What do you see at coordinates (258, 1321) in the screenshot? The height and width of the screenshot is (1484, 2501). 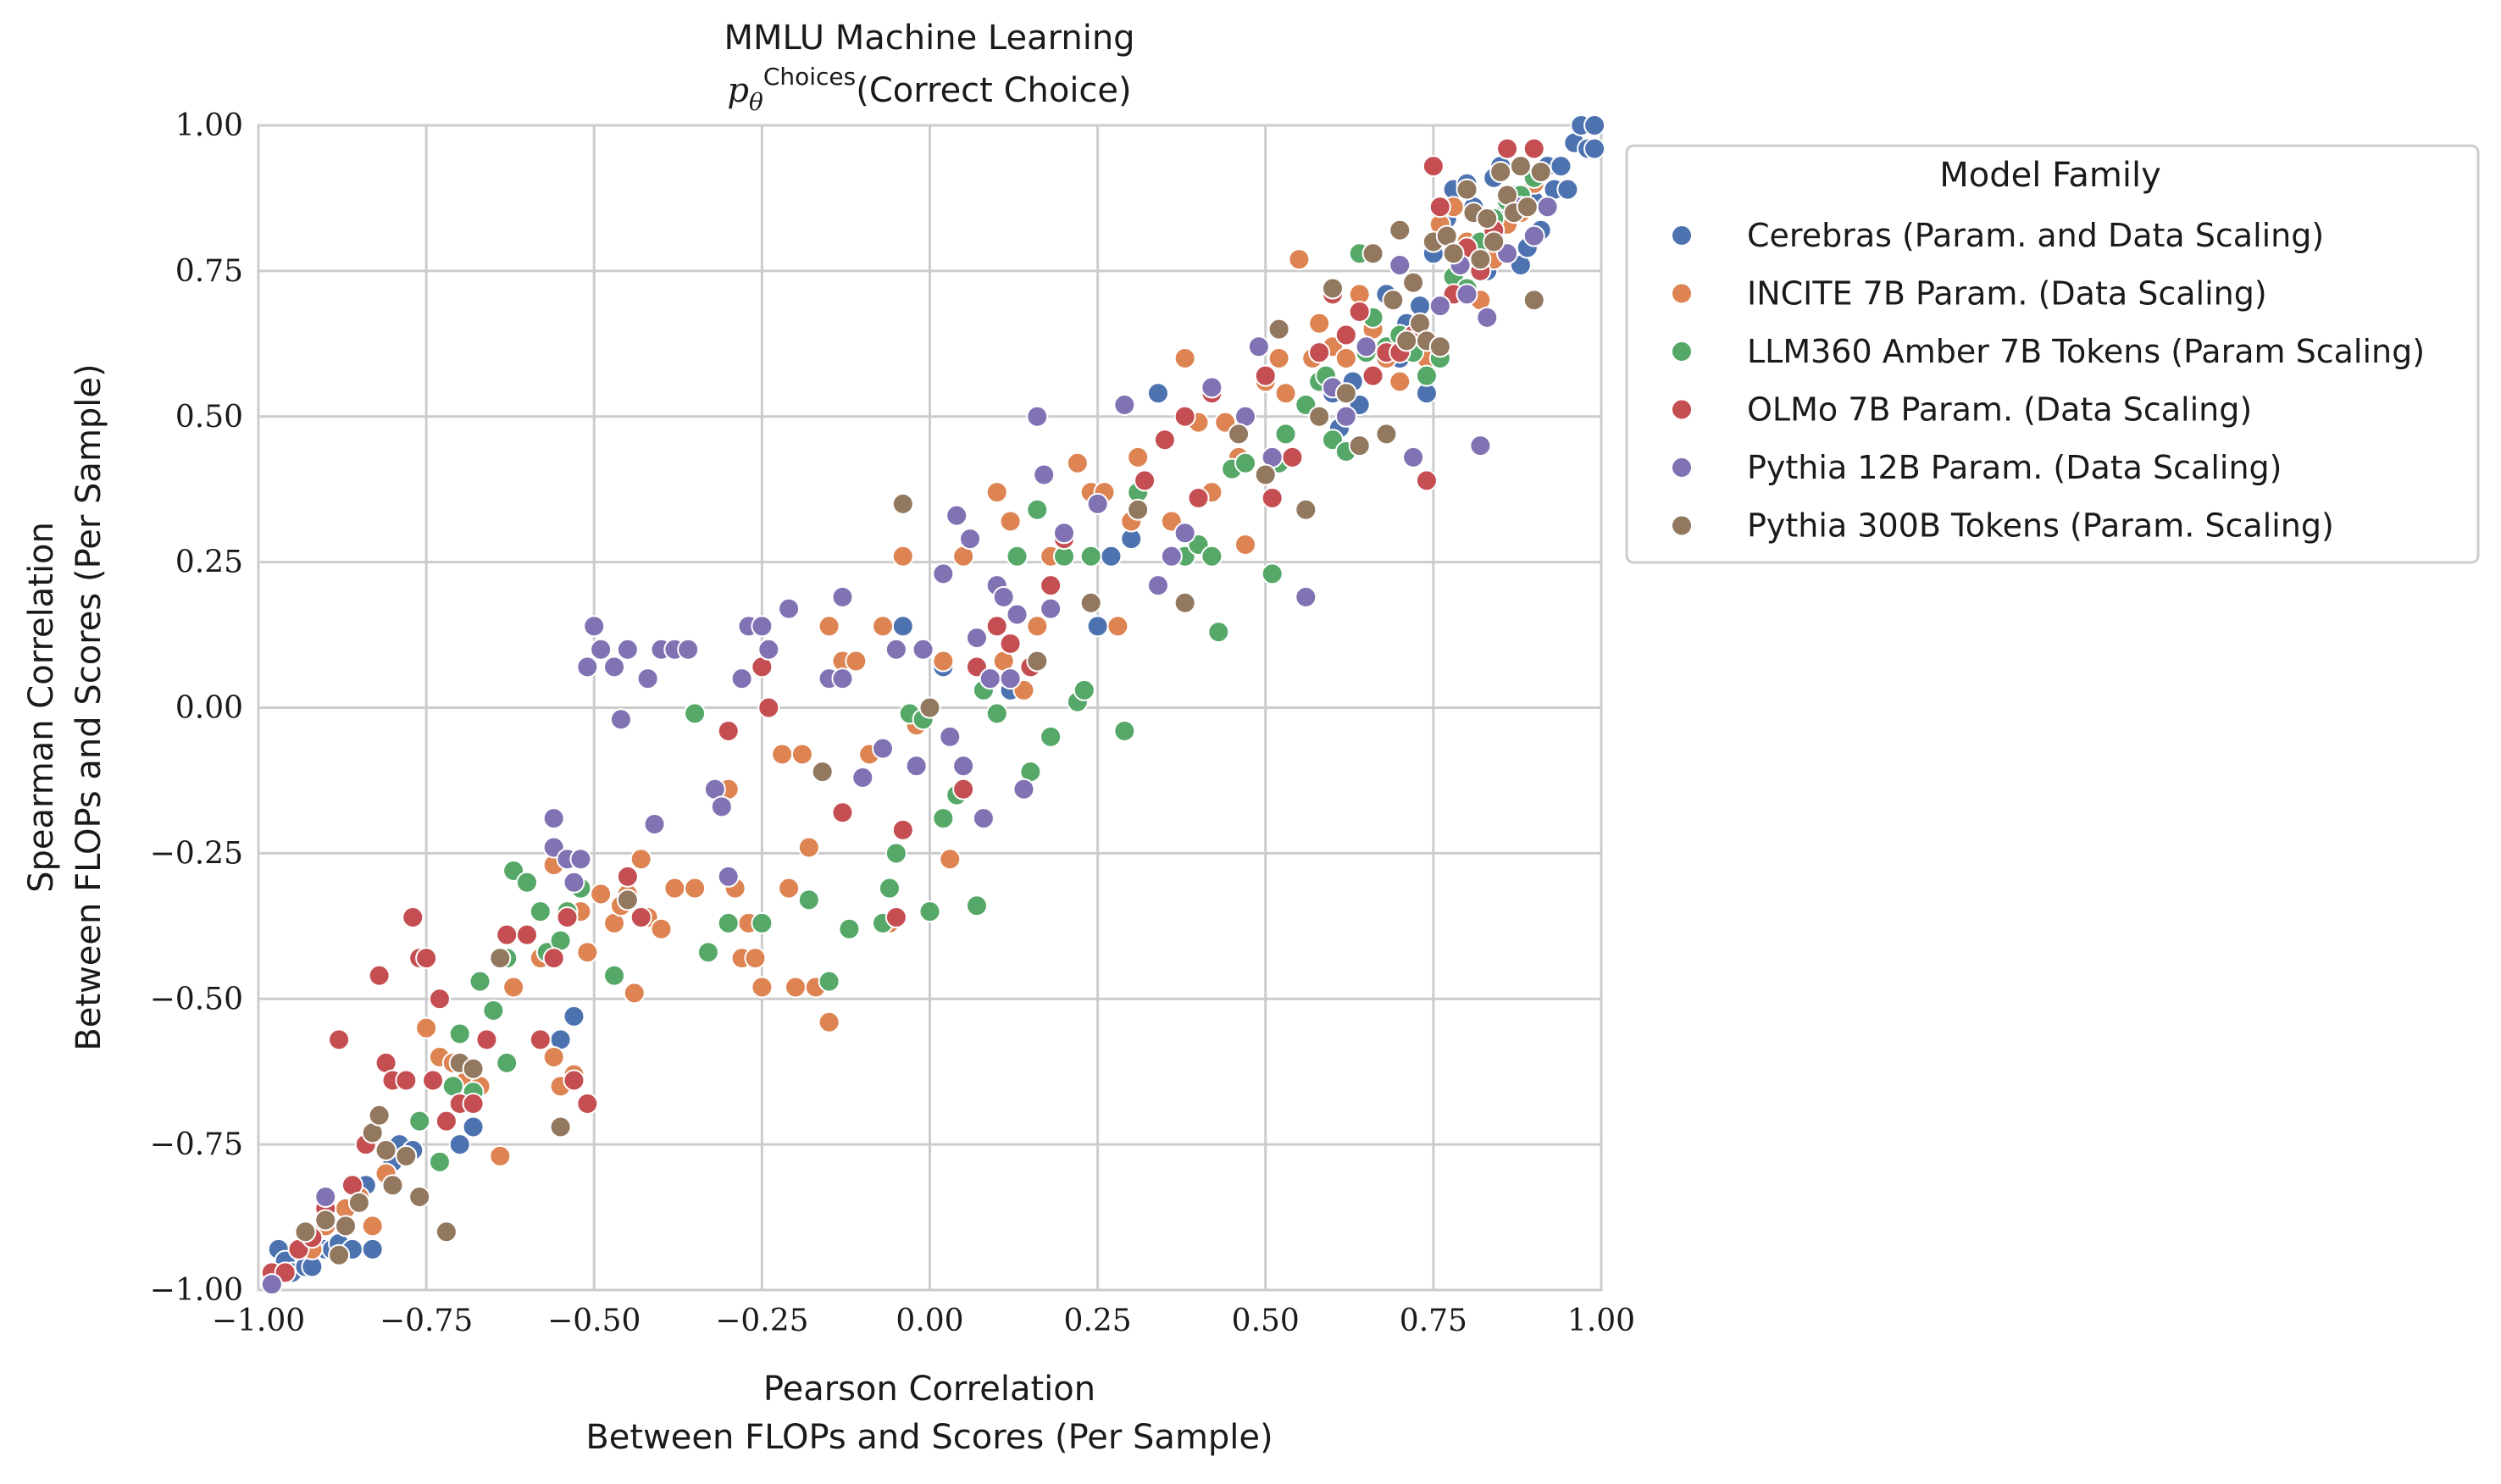 I see `x-tick-label: −1.00` at bounding box center [258, 1321].